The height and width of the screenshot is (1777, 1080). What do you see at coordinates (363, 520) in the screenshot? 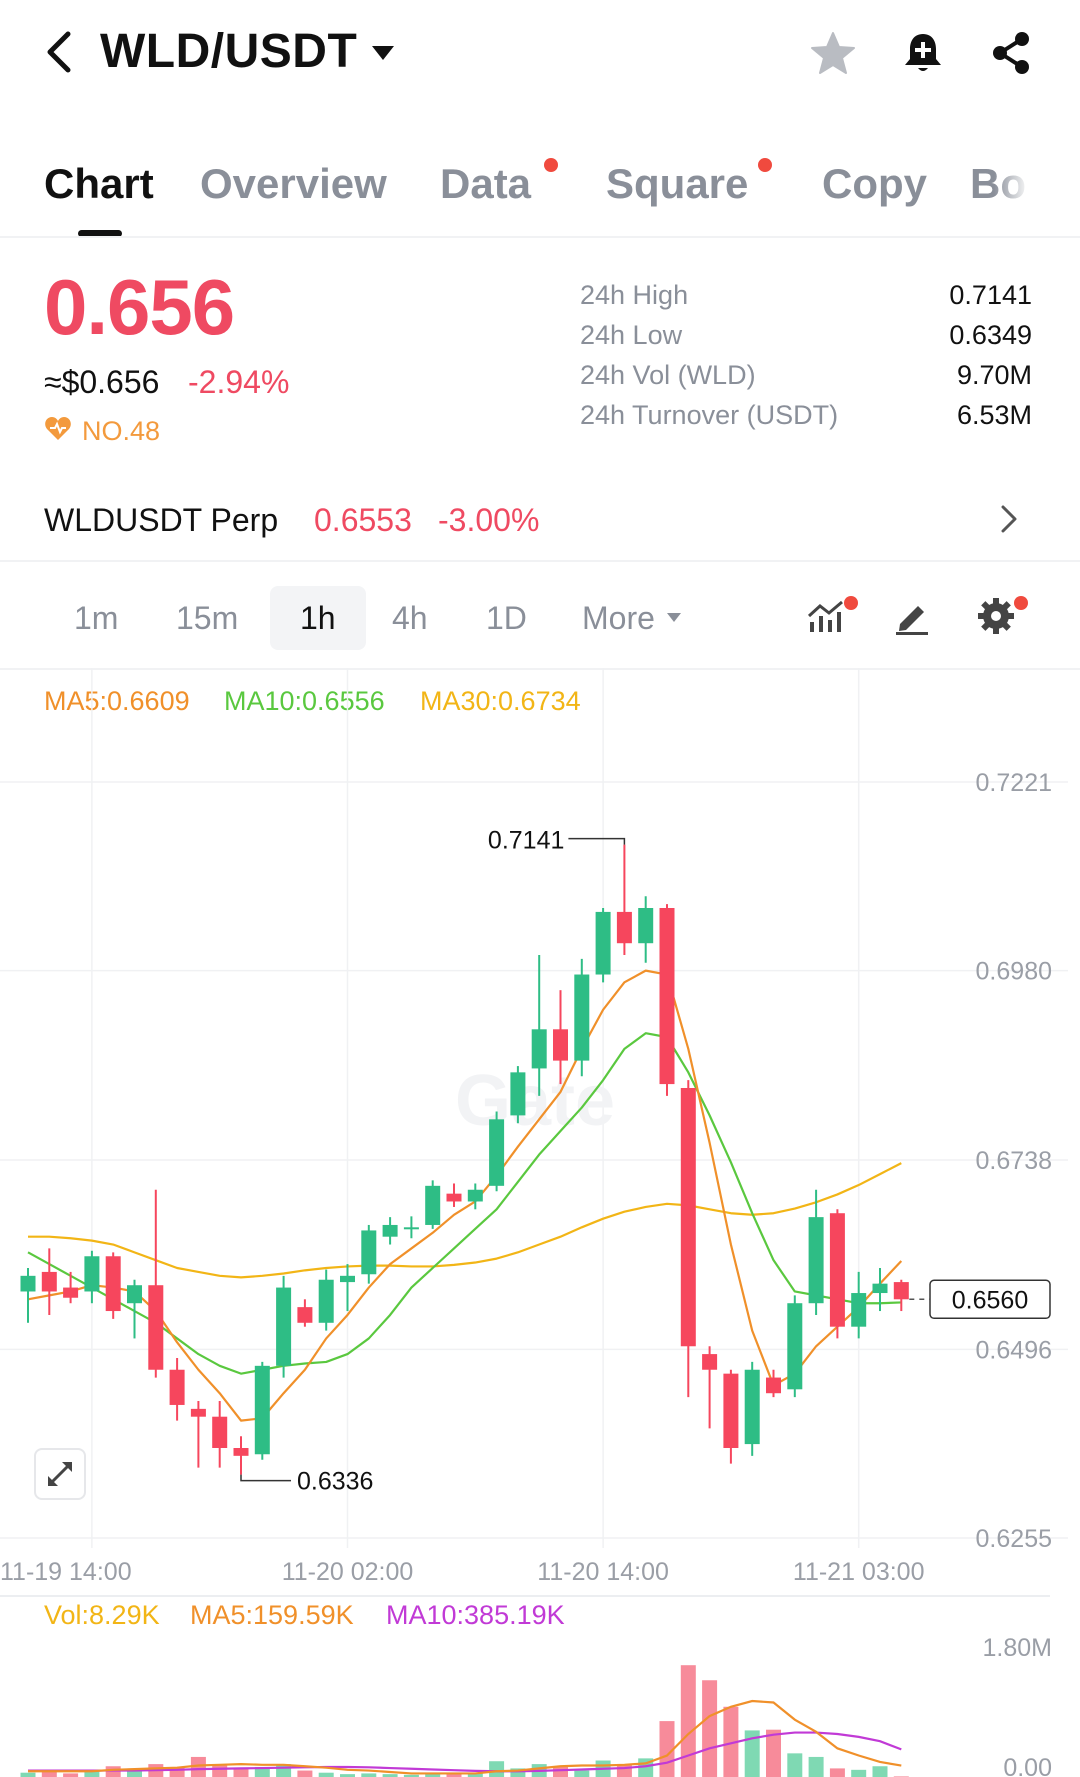
I see `perp-price: 0.6553` at bounding box center [363, 520].